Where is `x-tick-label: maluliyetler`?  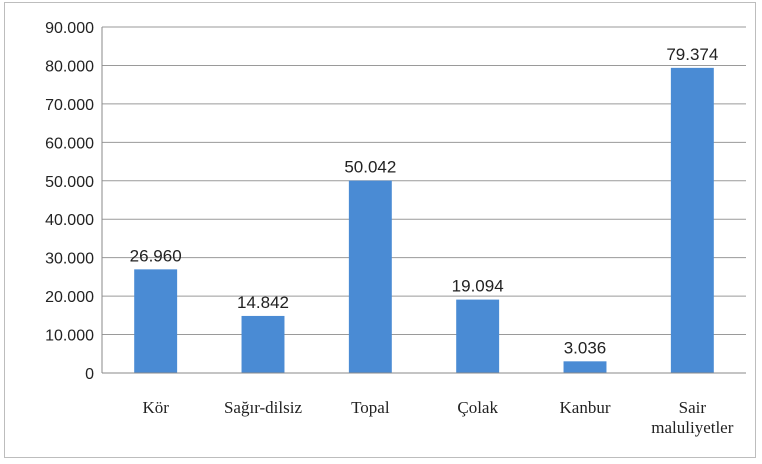
x-tick-label: maluliyetler is located at coordinates (692, 427).